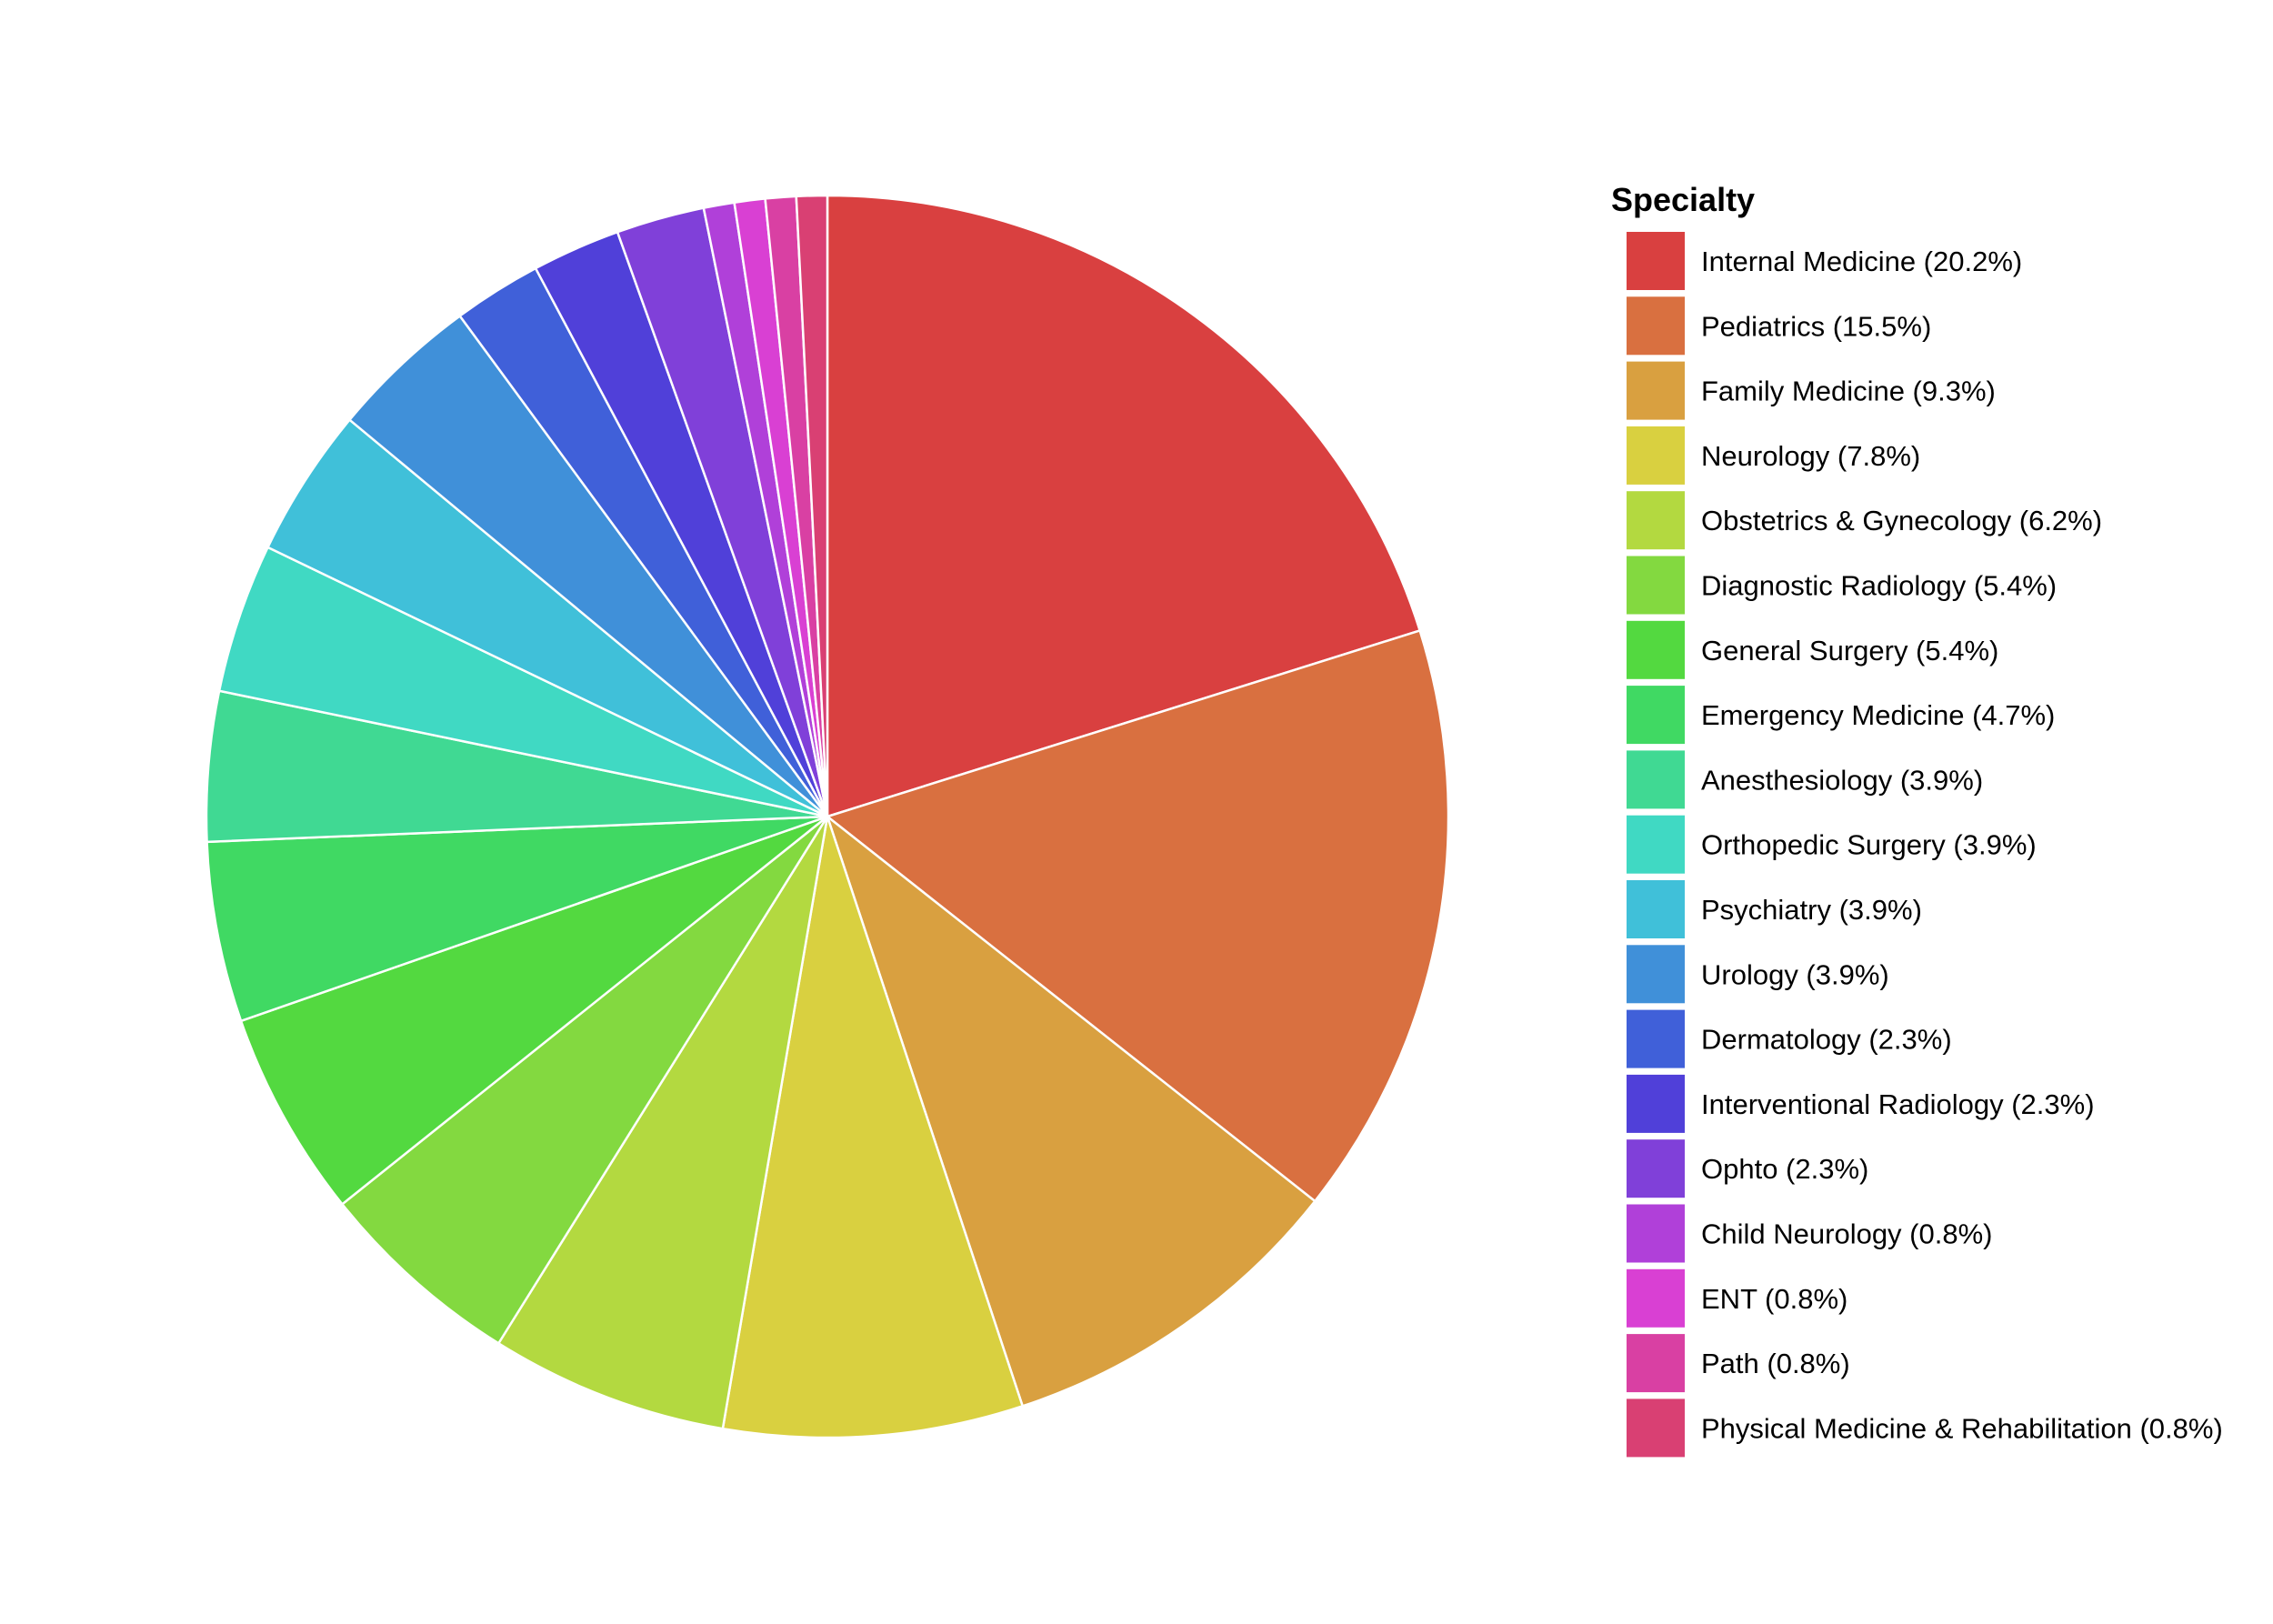 Image resolution: width=2273 pixels, height=1624 pixels. Describe the element at coordinates (1656, 455) in the screenshot. I see `legend-key-neurology` at that location.